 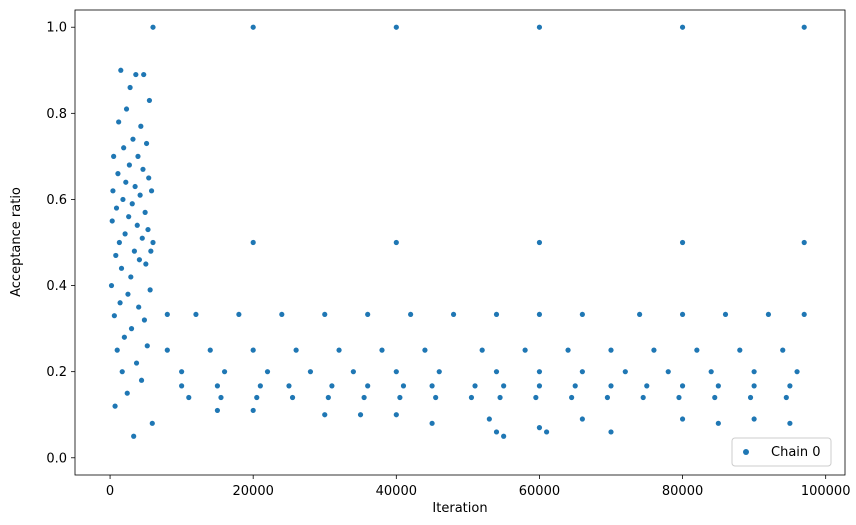 What do you see at coordinates (746, 452) in the screenshot?
I see `legend-marker` at bounding box center [746, 452].